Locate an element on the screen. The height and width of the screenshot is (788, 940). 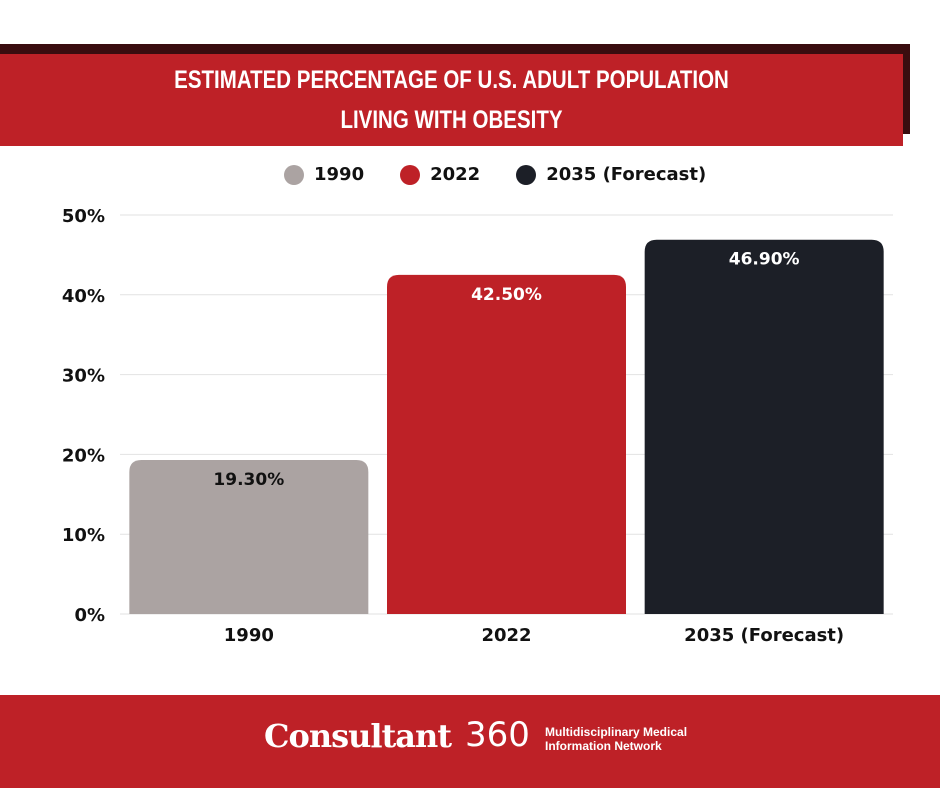
legend-item-2035: 2035 (Forecast) is located at coordinates (611, 174).